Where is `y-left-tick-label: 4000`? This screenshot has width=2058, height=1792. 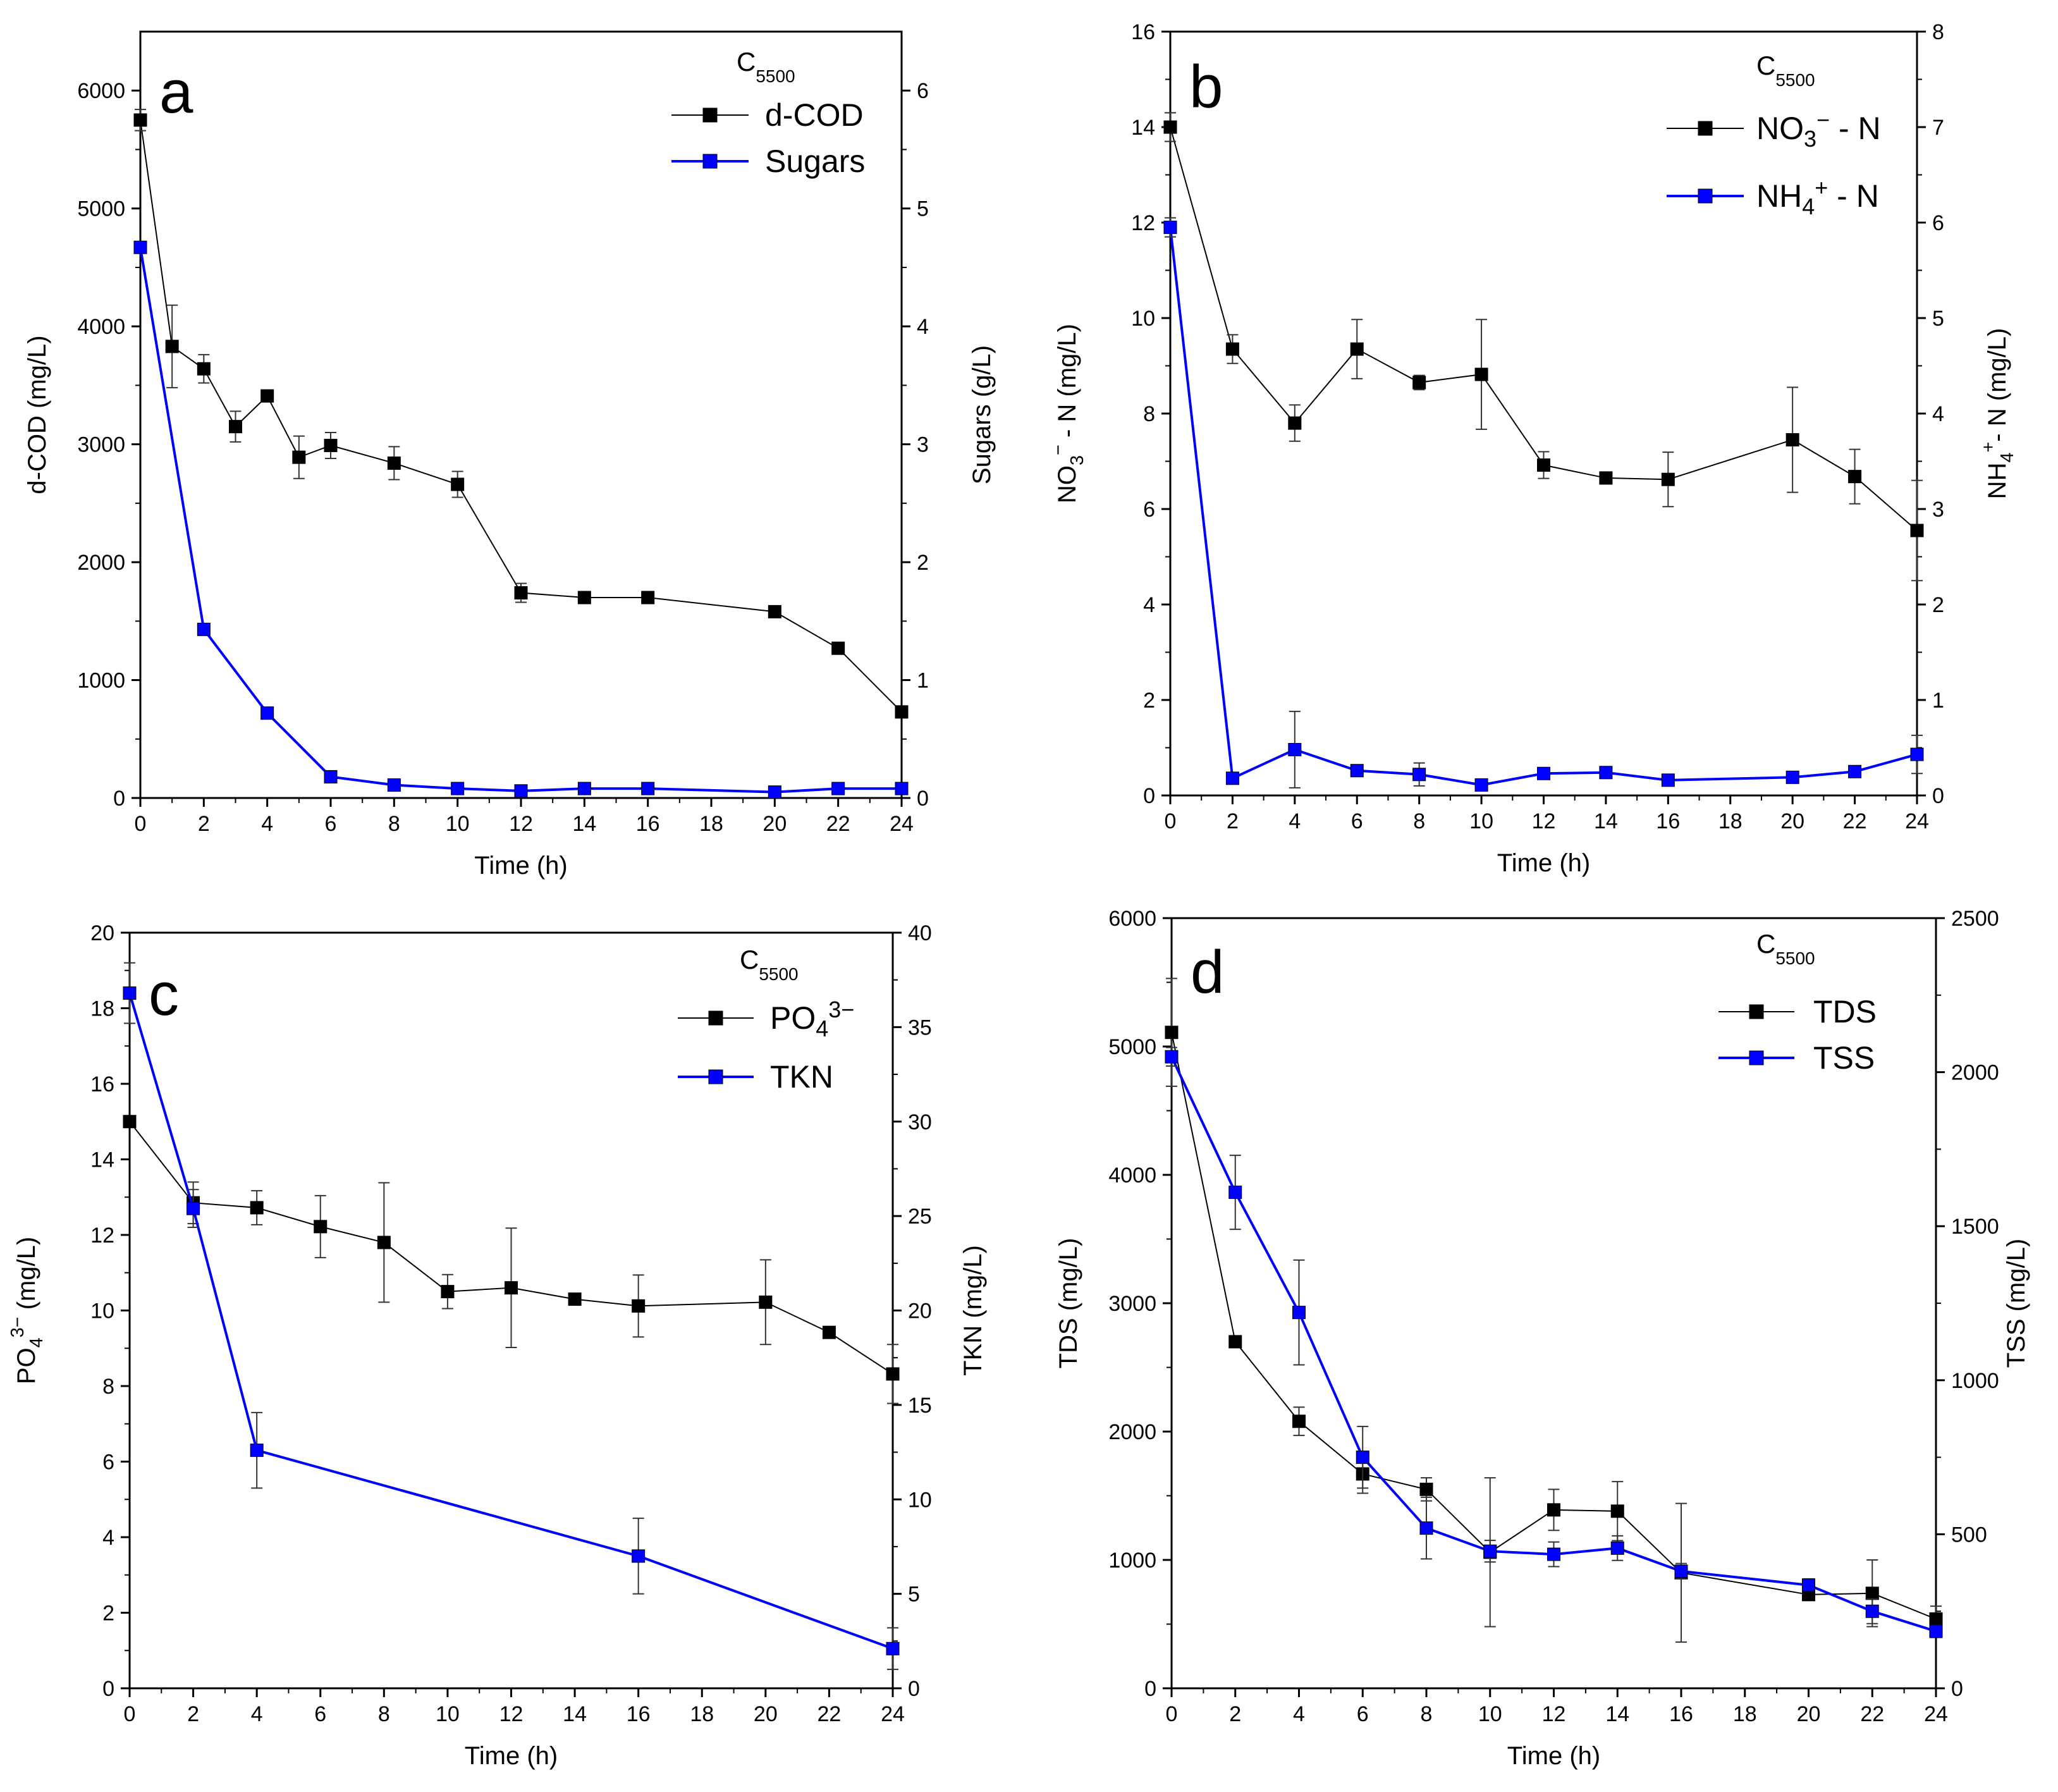 y-left-tick-label: 4000 is located at coordinates (101, 327).